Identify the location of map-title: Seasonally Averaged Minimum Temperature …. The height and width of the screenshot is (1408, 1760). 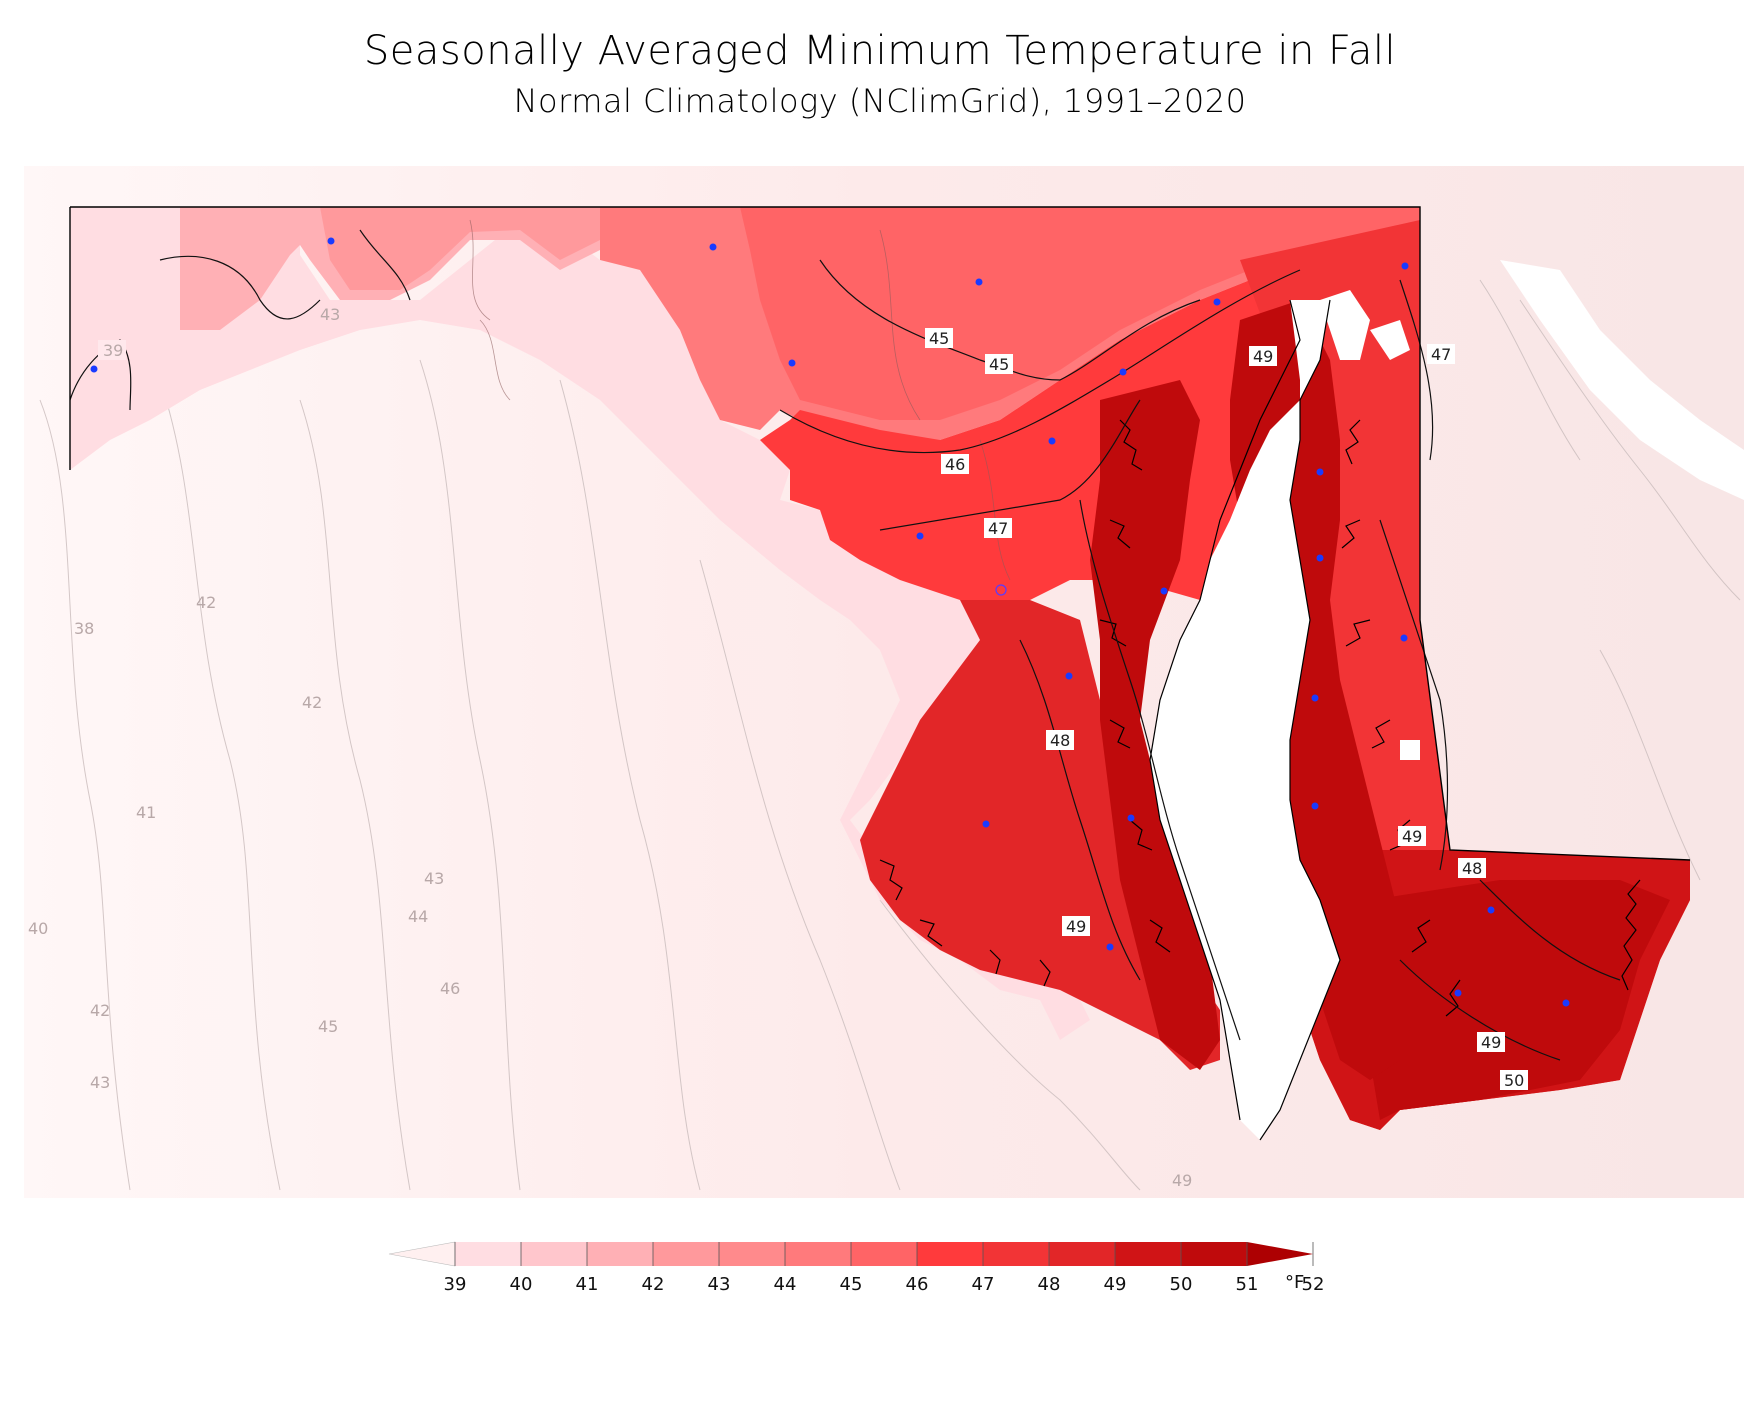
(880, 51).